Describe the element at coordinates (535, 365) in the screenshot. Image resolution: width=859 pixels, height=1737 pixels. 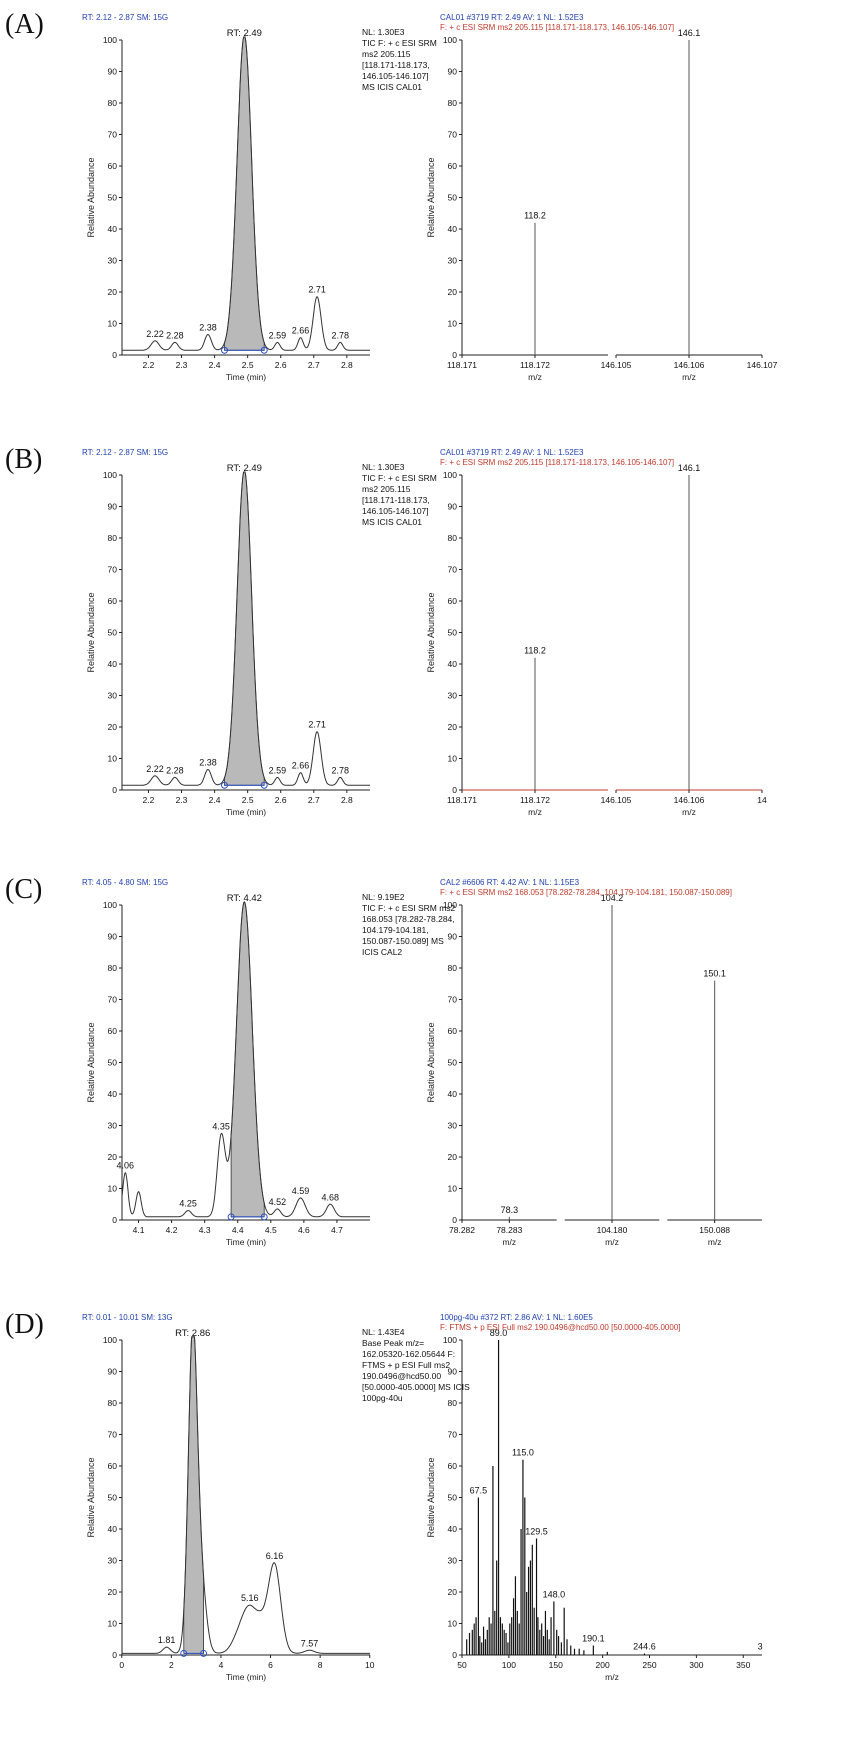
I see `spectrum-x-tick-label: 118.172` at that location.